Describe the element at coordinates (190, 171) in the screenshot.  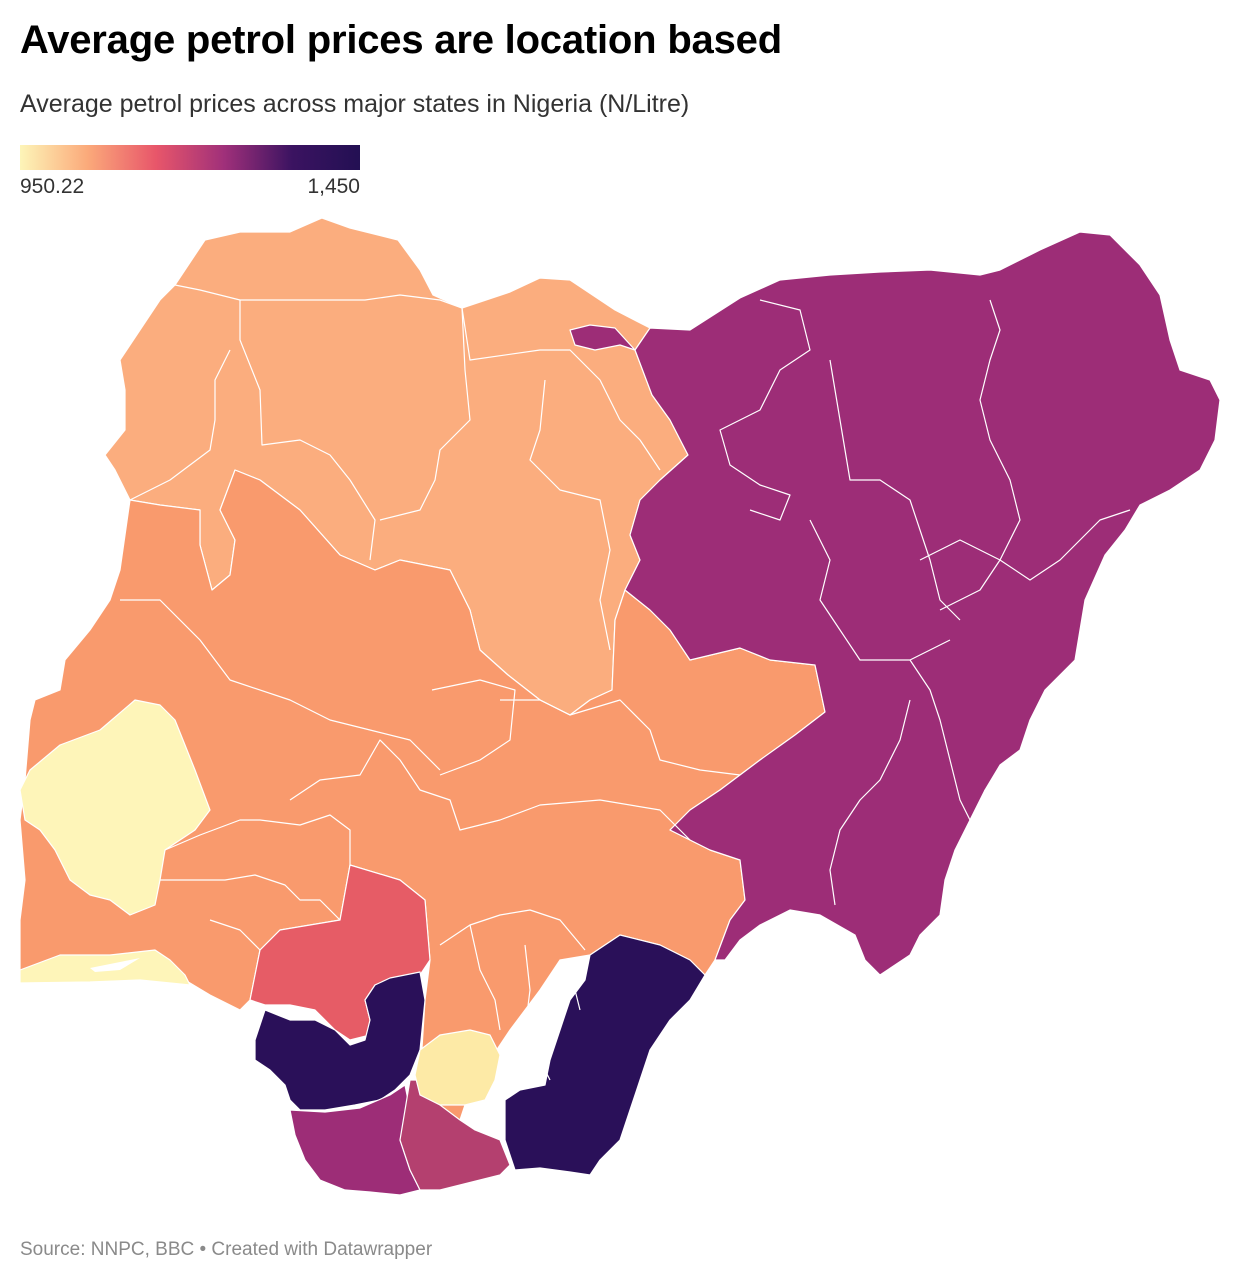
I see `color-legend: 950.22 1,450` at that location.